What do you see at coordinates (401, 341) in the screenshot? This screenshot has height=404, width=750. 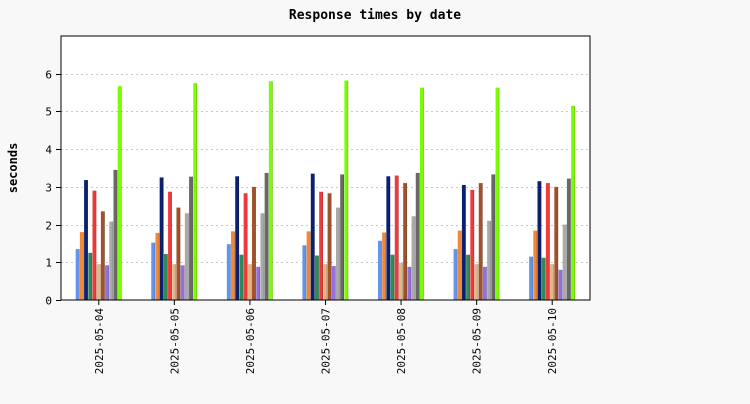 I see `x-tick-label: 2025-05-08` at bounding box center [401, 341].